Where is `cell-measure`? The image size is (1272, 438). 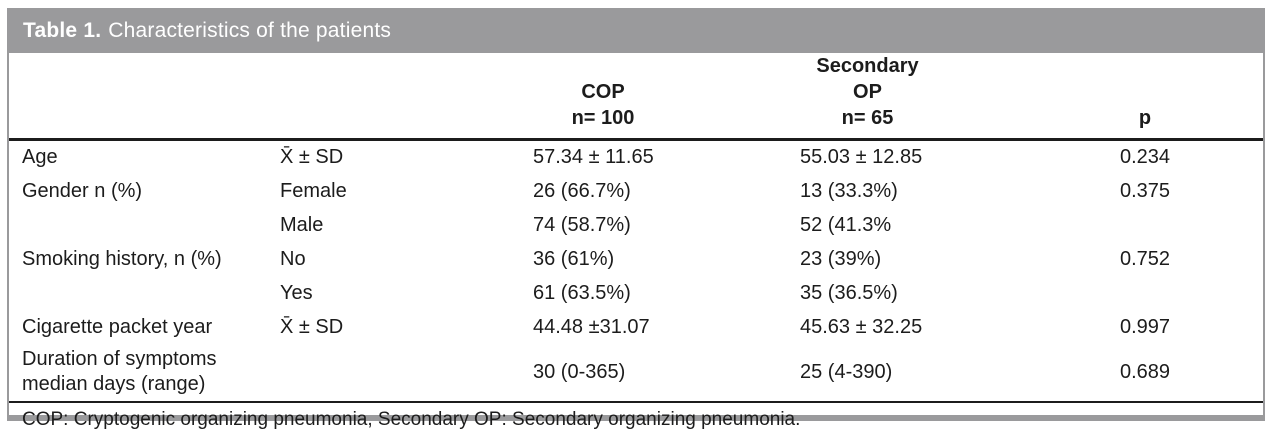
cell-measure is located at coordinates (406, 373).